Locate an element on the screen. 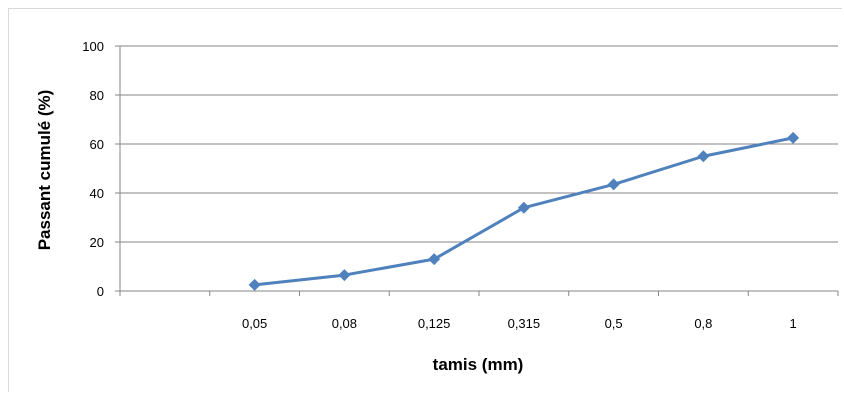 The width and height of the screenshot is (844, 394). x-tick-label: 0,315 is located at coordinates (524, 323).